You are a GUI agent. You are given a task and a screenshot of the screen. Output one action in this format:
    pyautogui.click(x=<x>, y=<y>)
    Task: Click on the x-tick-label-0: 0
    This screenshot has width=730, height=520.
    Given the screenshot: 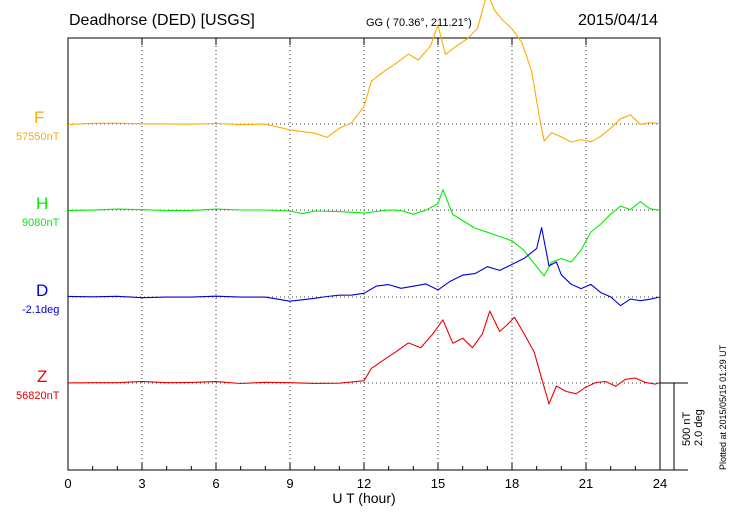 What is the action you would take?
    pyautogui.click(x=67, y=483)
    